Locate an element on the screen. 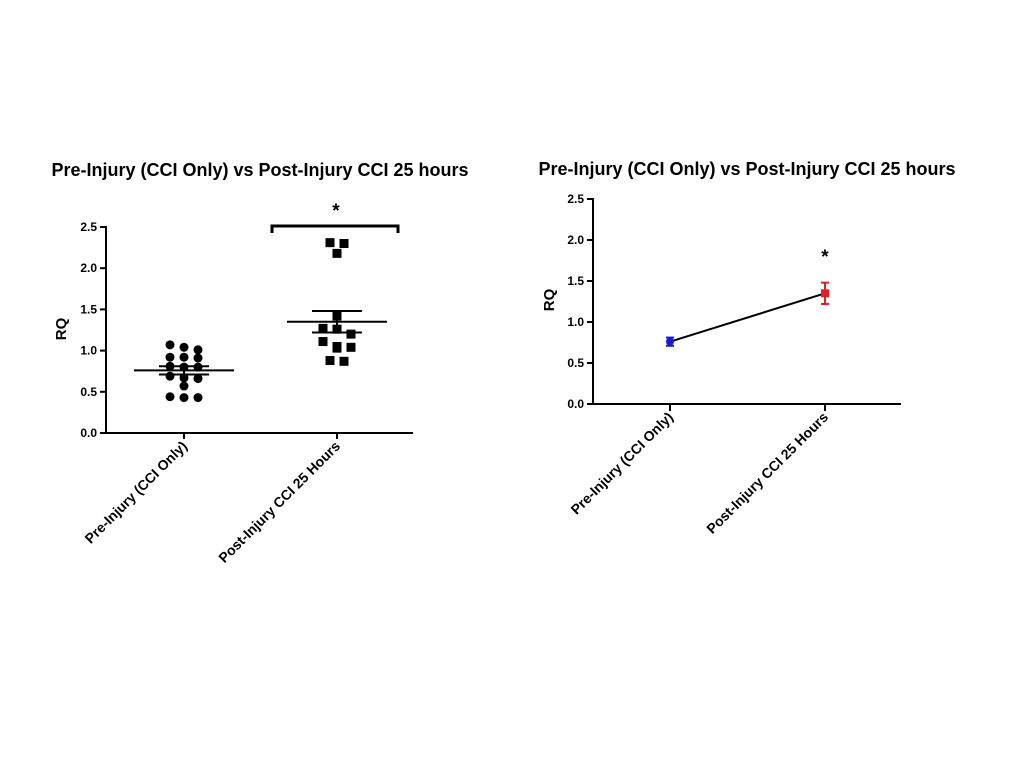 The width and height of the screenshot is (1024, 768). right-category-label-post-injury: Post-Injury CCI 25 Hours is located at coordinates (767, 473).